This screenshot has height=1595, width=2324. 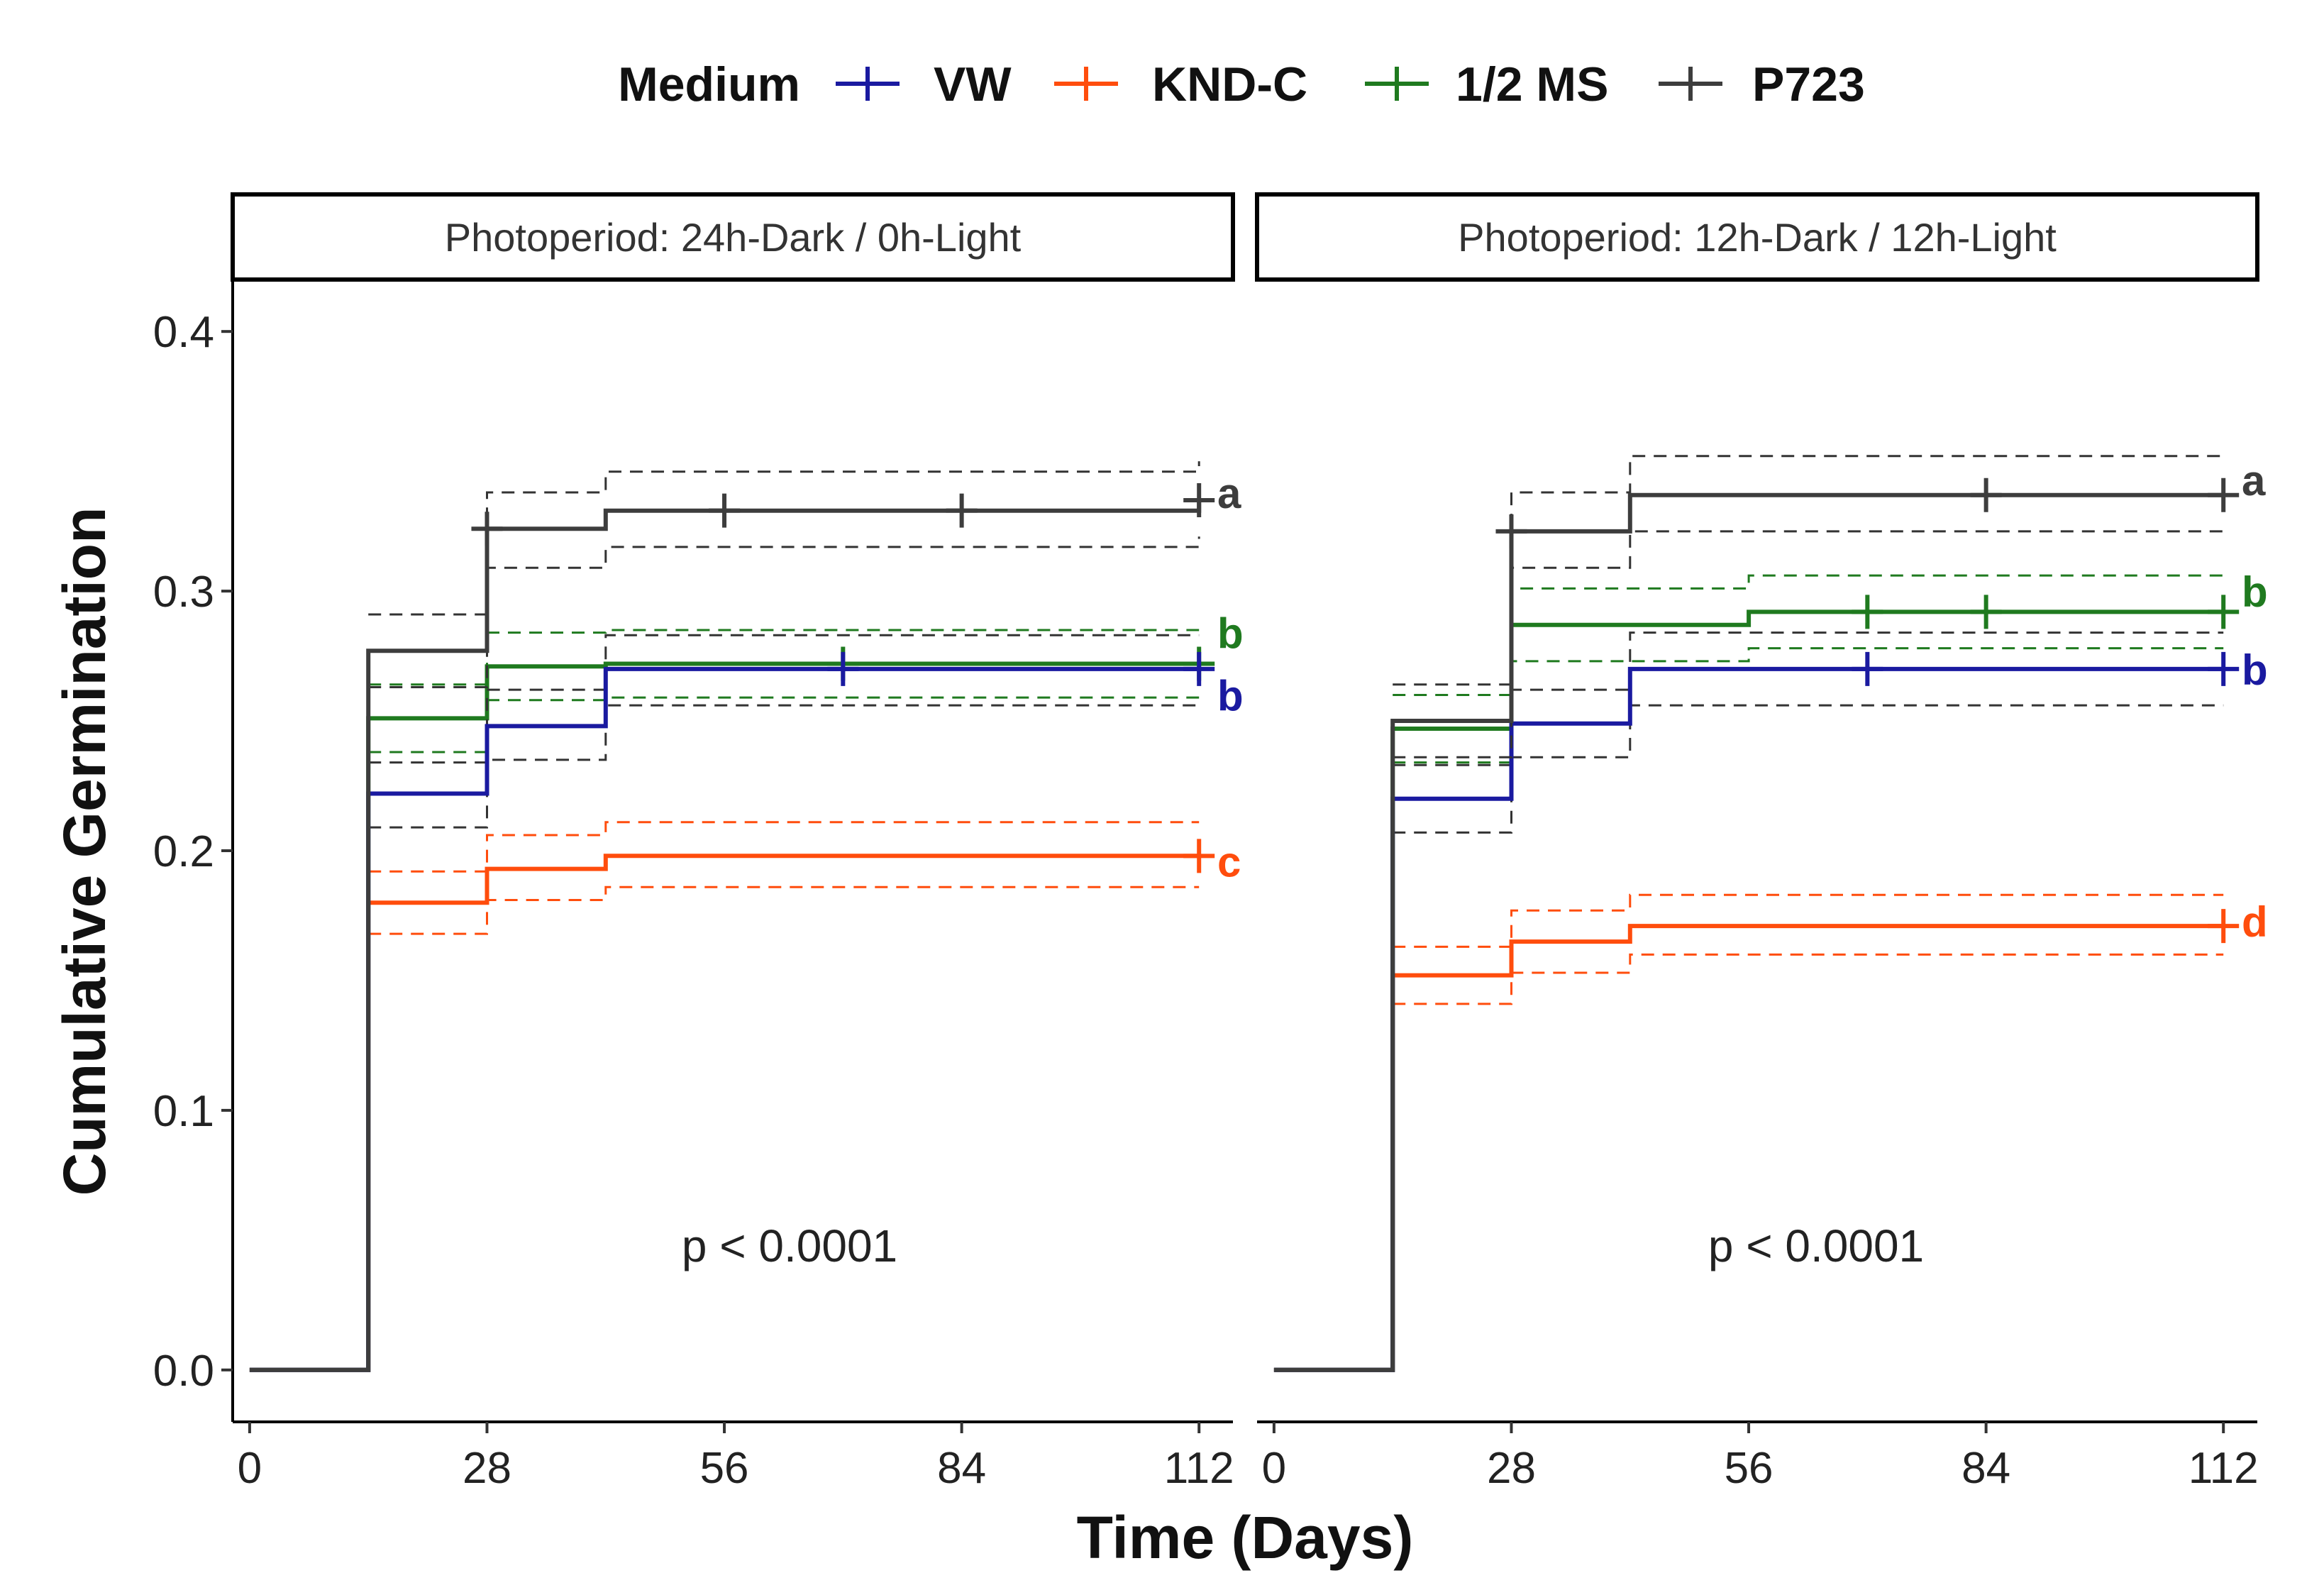 I want to click on legend: Medium VW KND-C 1/2 MS P723, so click(x=1241, y=84).